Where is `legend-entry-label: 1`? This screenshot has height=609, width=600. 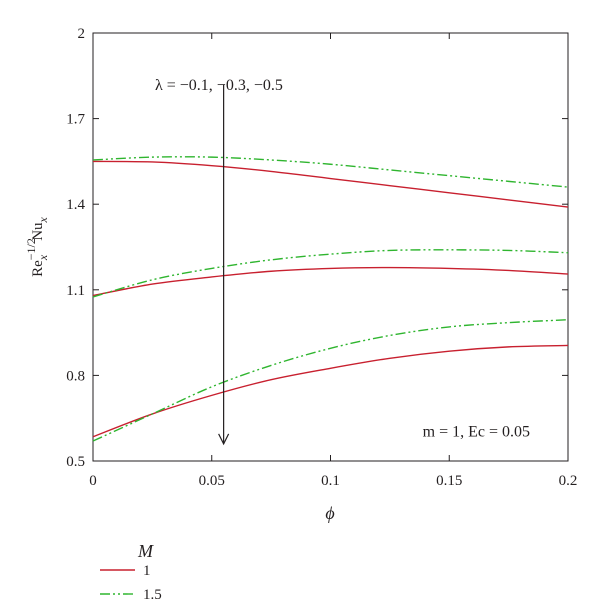 legend-entry-label: 1 is located at coordinates (147, 571).